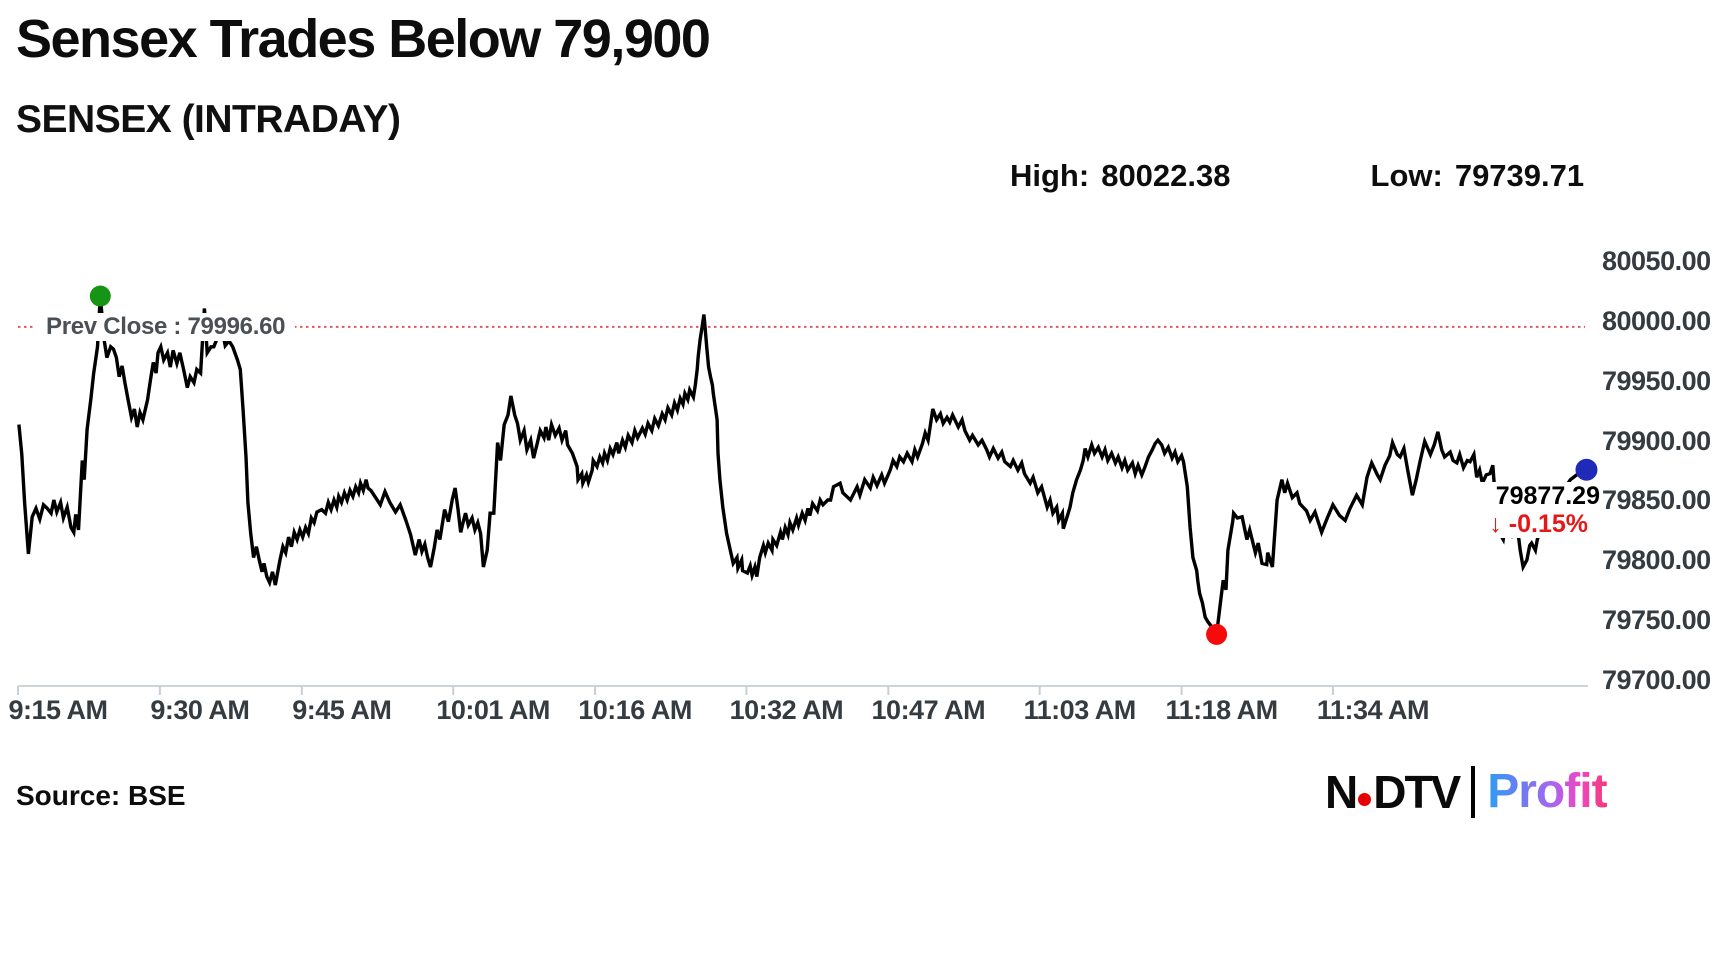 The image size is (1728, 972). I want to click on y-axis-label-3: 79900.00, so click(1656, 440).